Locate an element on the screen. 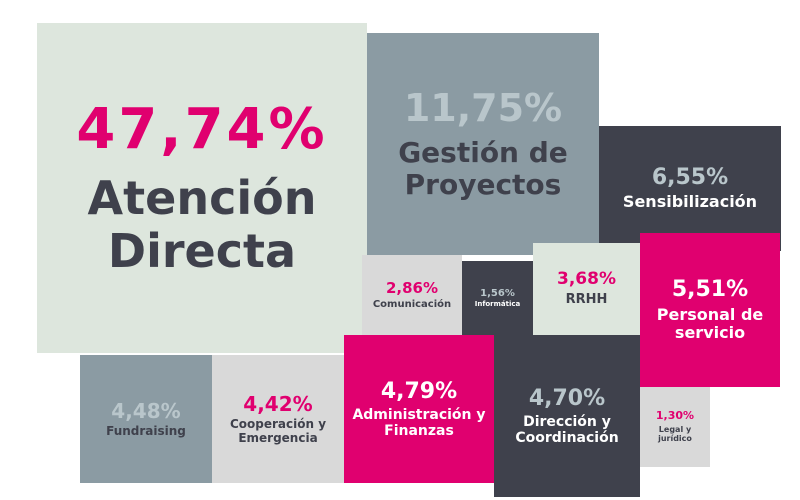 The height and width of the screenshot is (500, 800). treemap-tile-rrhh: 3,68% RRHH is located at coordinates (586, 289).